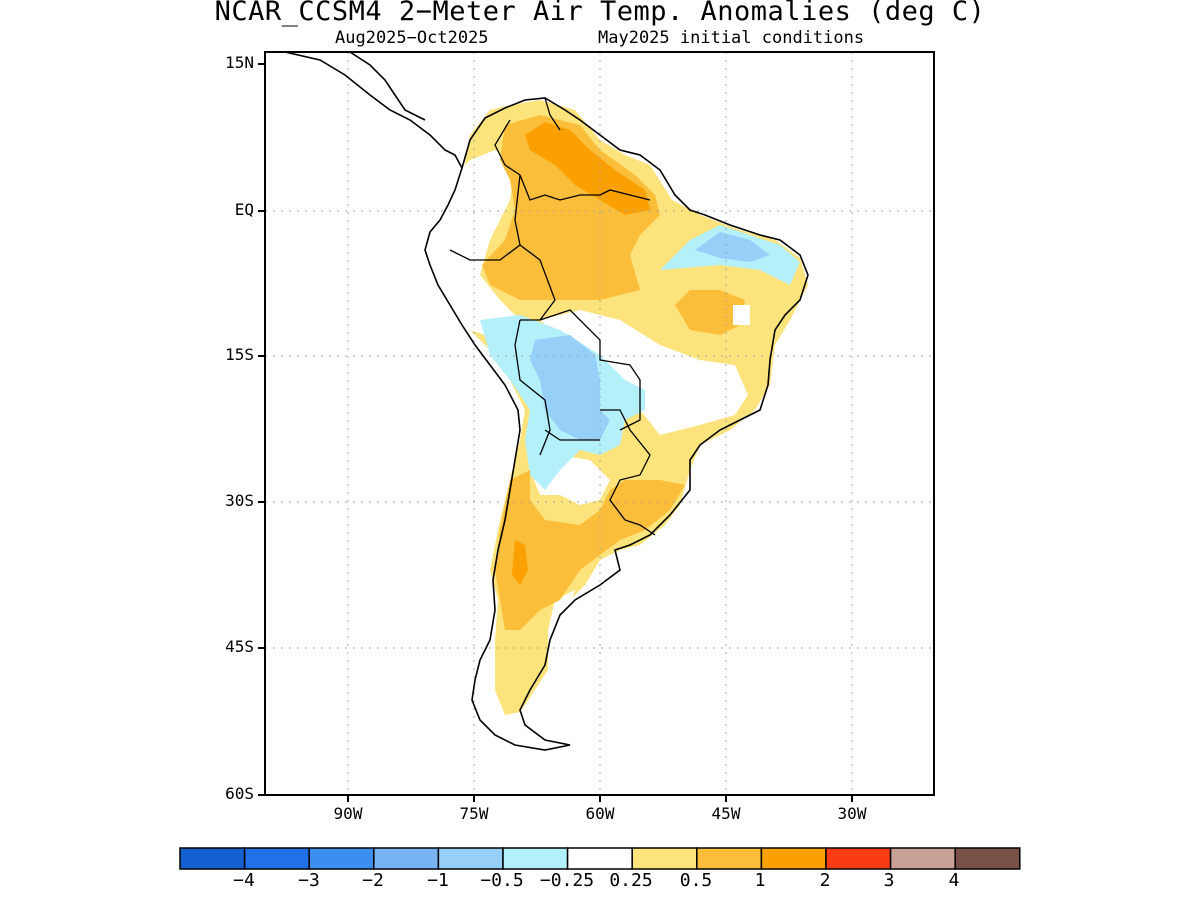 The image size is (1200, 900). Describe the element at coordinates (373, 880) in the screenshot. I see `colorbar-label: −2` at that location.